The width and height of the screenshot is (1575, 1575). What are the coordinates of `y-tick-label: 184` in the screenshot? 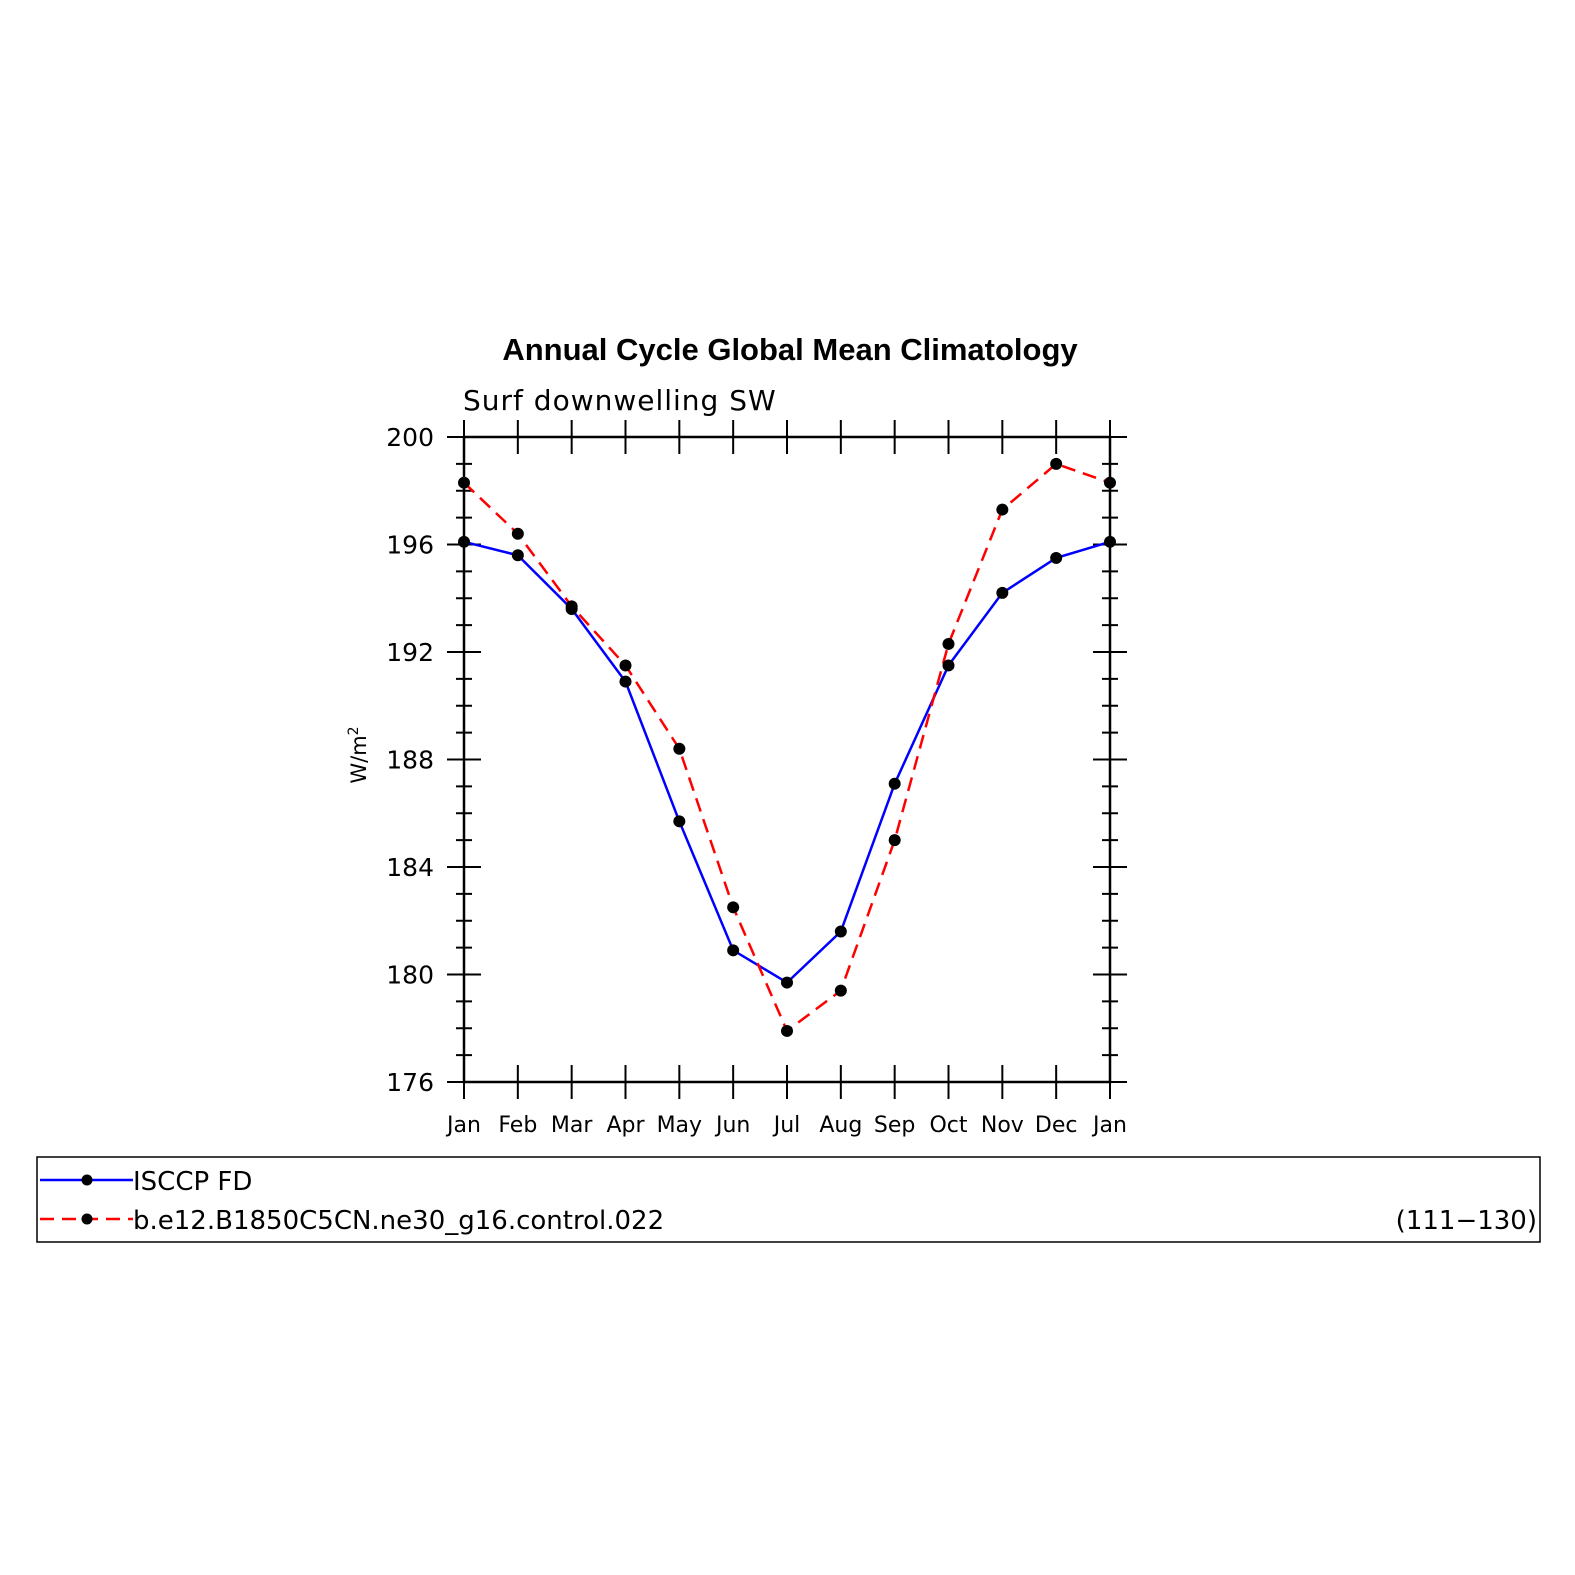 It's located at (410, 867).